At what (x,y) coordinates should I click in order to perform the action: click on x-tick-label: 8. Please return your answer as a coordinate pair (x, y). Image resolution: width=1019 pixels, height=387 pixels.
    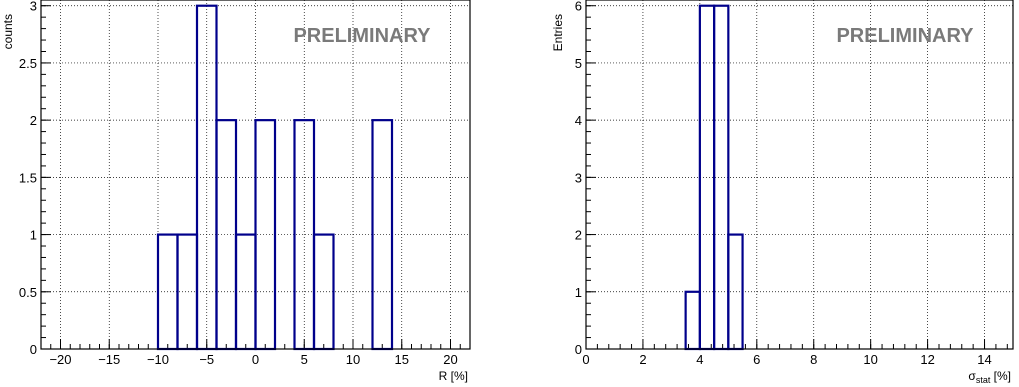
    Looking at the image, I should click on (813, 359).